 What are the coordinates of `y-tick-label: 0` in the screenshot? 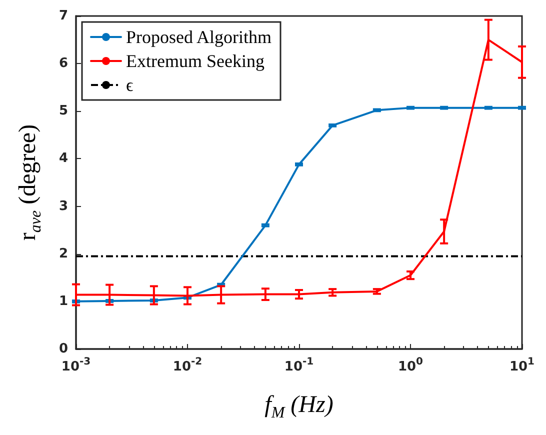 It's located at (63, 349).